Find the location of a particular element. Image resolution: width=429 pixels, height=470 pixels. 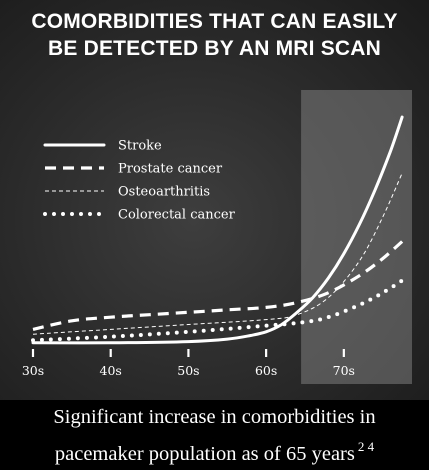

legend-label-1: Prostate cancer is located at coordinates (170, 169).